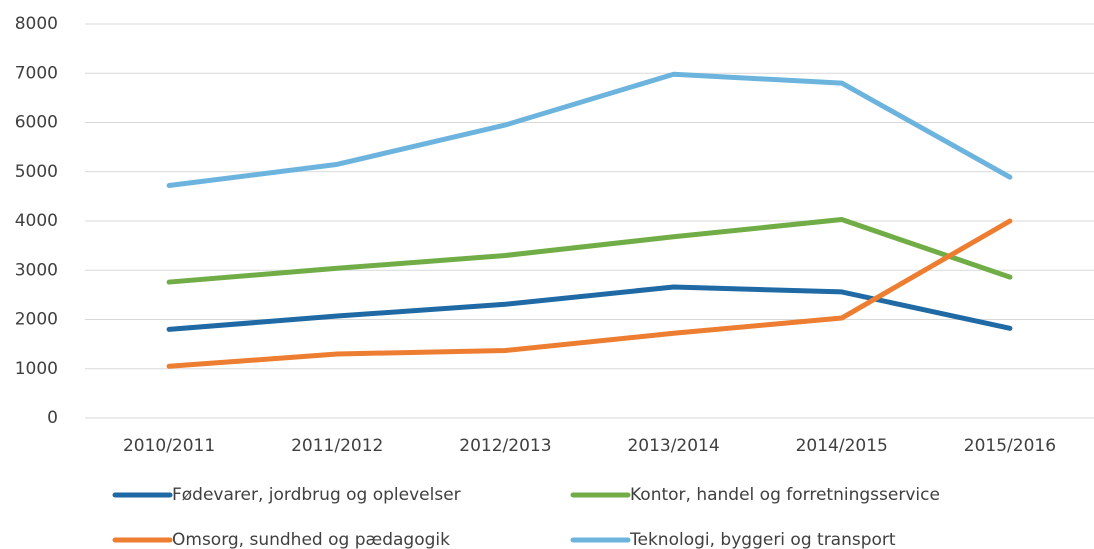 The image size is (1094, 549). I want to click on x-tick-label: 2012/2013, so click(505, 446).